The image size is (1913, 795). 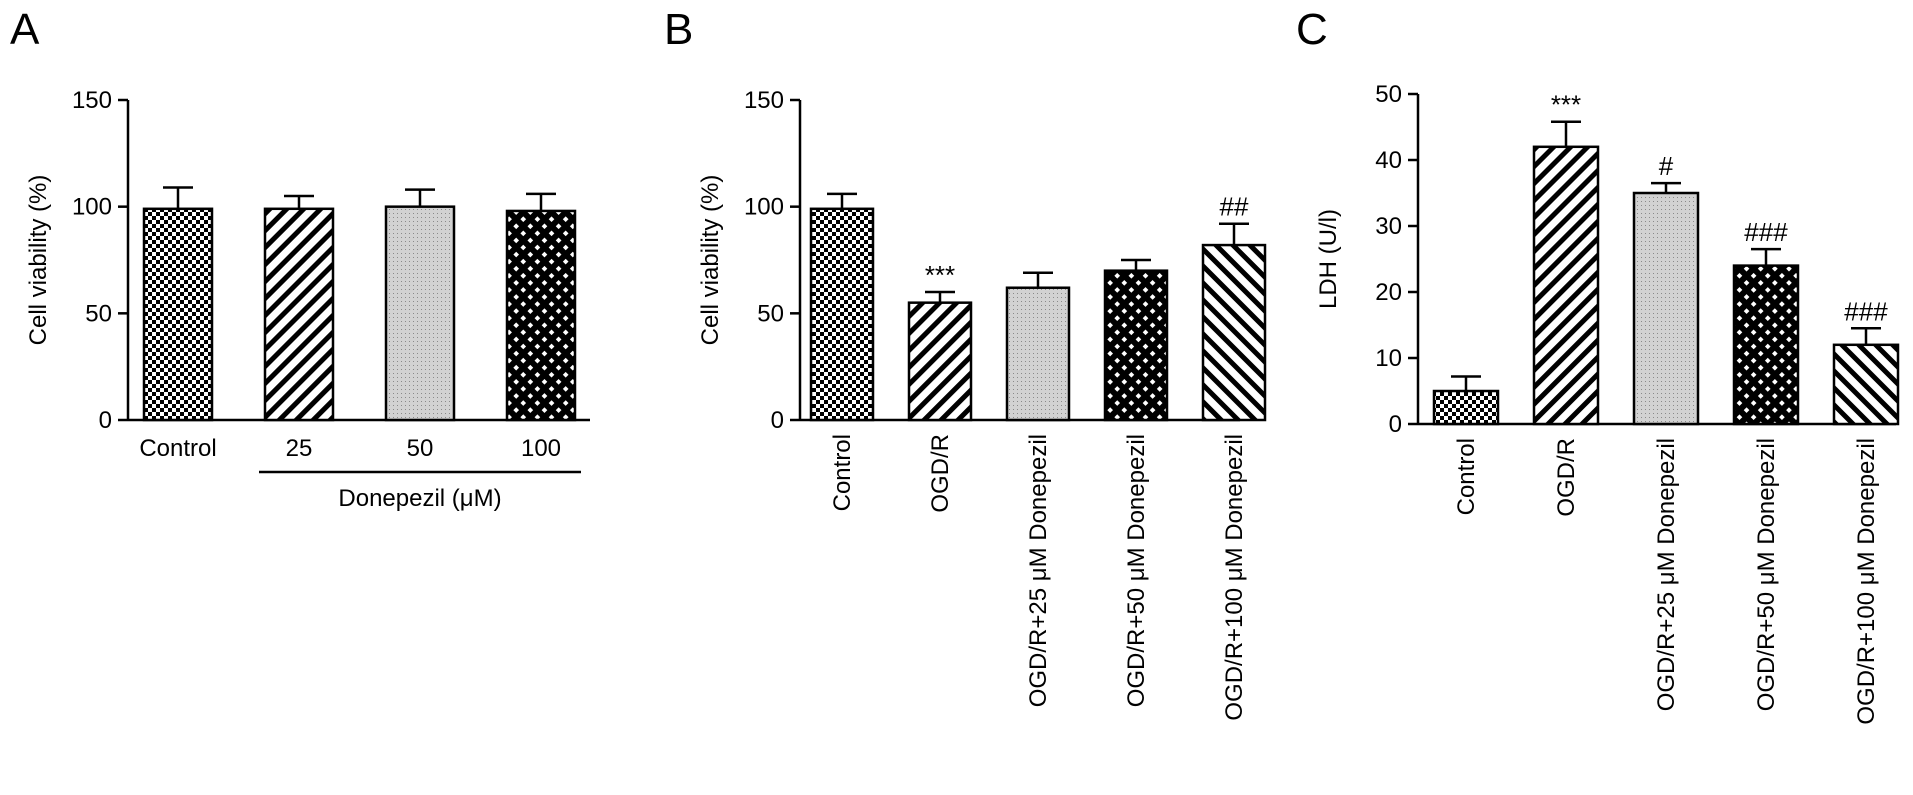 I want to click on y-tick-label: 40, so click(x=1388, y=160).